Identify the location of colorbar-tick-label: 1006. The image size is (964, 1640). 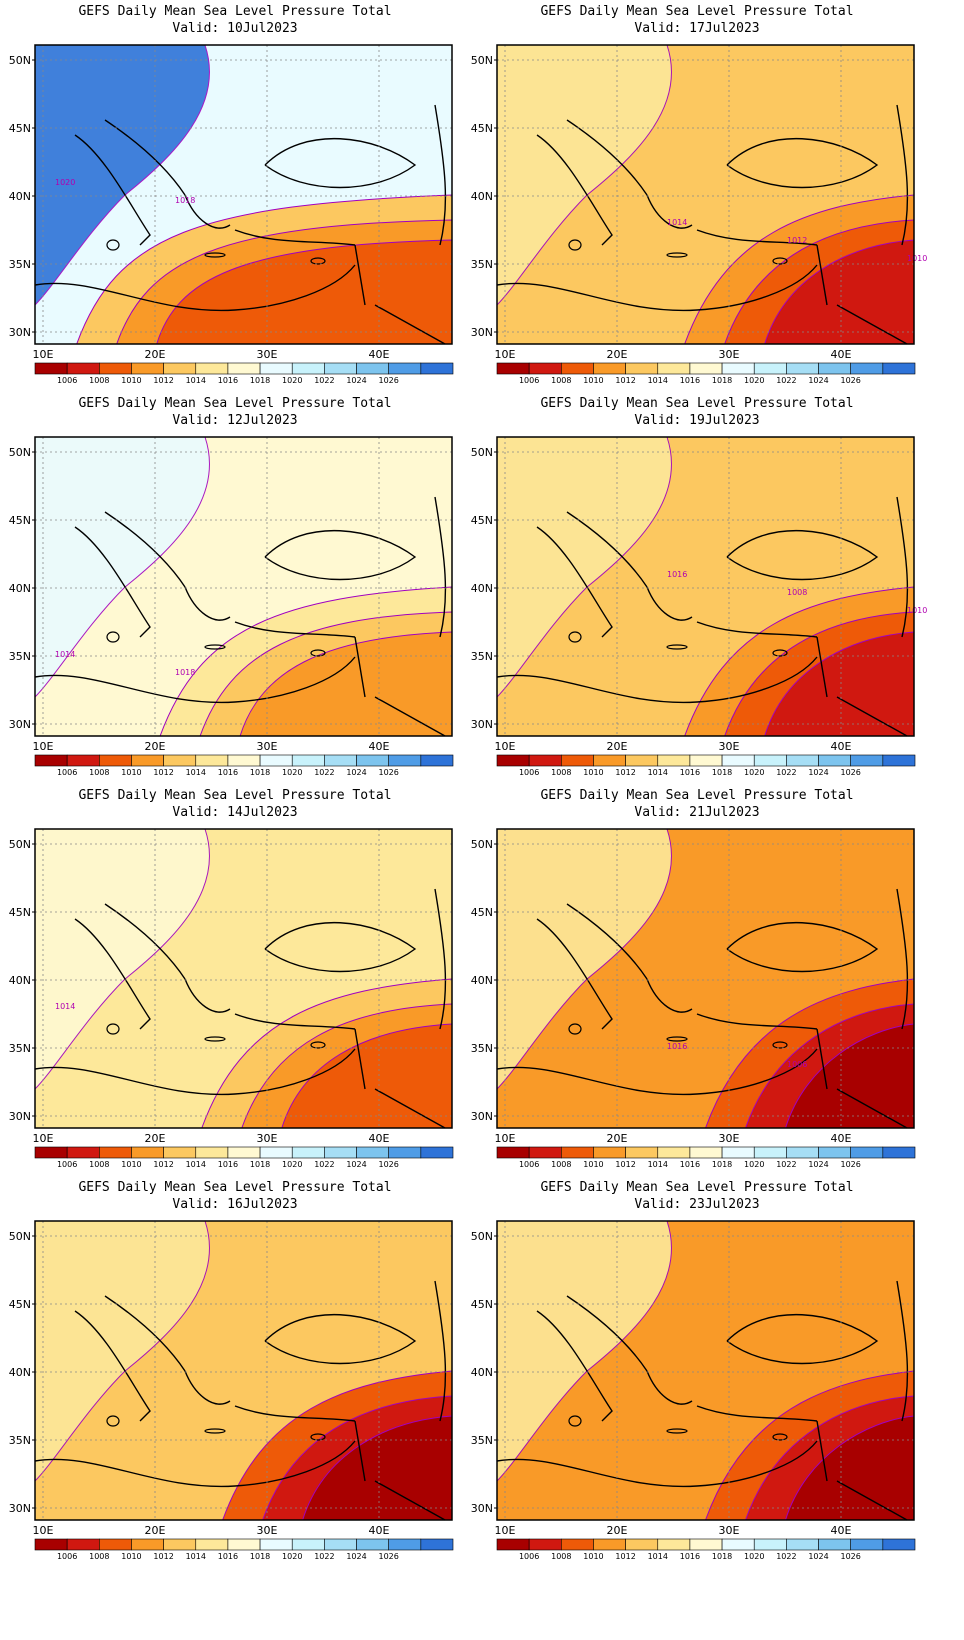
(67, 1164).